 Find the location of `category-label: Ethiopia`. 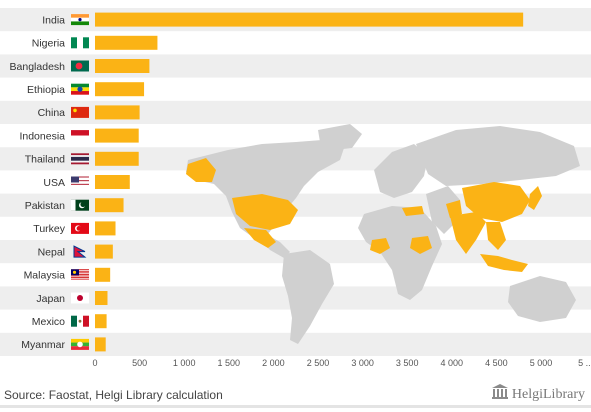

category-label: Ethiopia is located at coordinates (46, 90).